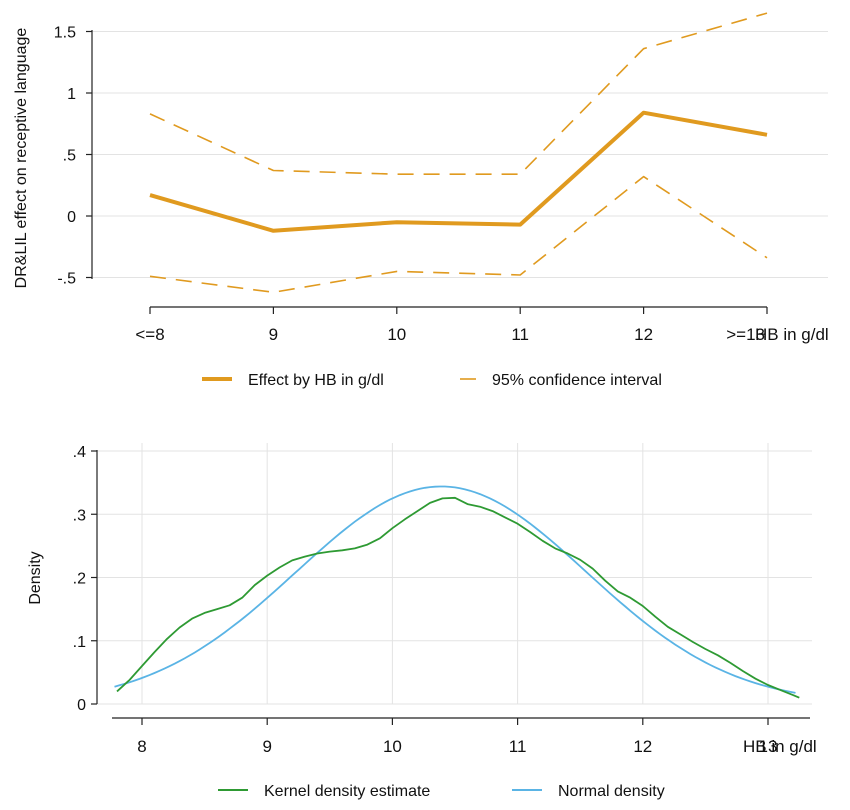 The height and width of the screenshot is (810, 850). Describe the element at coordinates (611, 791) in the screenshot. I see `legend-label-normal: Normal density` at that location.